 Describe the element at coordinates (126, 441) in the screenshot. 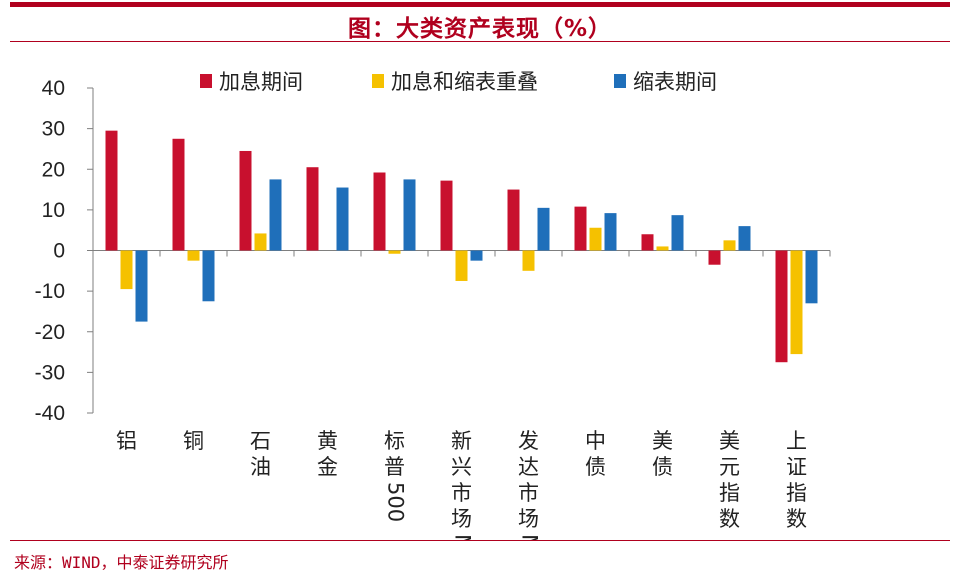

I see `x-category-label: 铝` at that location.